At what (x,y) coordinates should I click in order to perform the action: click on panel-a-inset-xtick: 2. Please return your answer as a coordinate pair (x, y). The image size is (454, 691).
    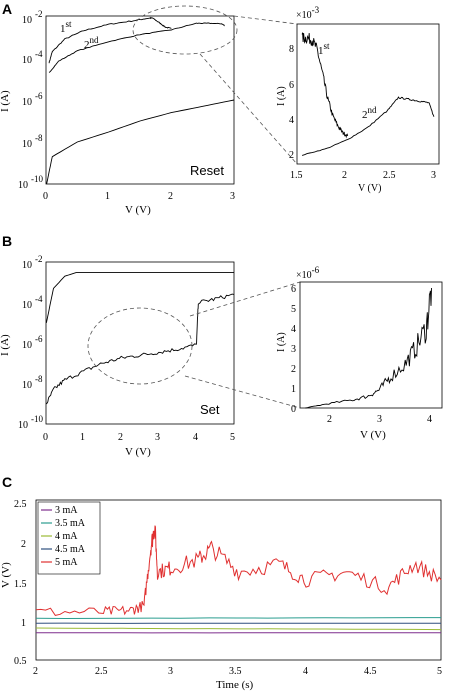
    Looking at the image, I should click on (344, 175).